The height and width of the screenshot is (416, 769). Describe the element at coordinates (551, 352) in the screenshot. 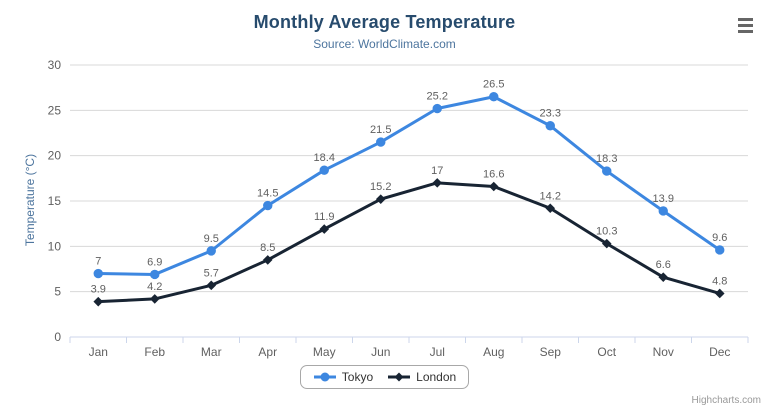

I see `x-axis-tick-label: Sep` at that location.